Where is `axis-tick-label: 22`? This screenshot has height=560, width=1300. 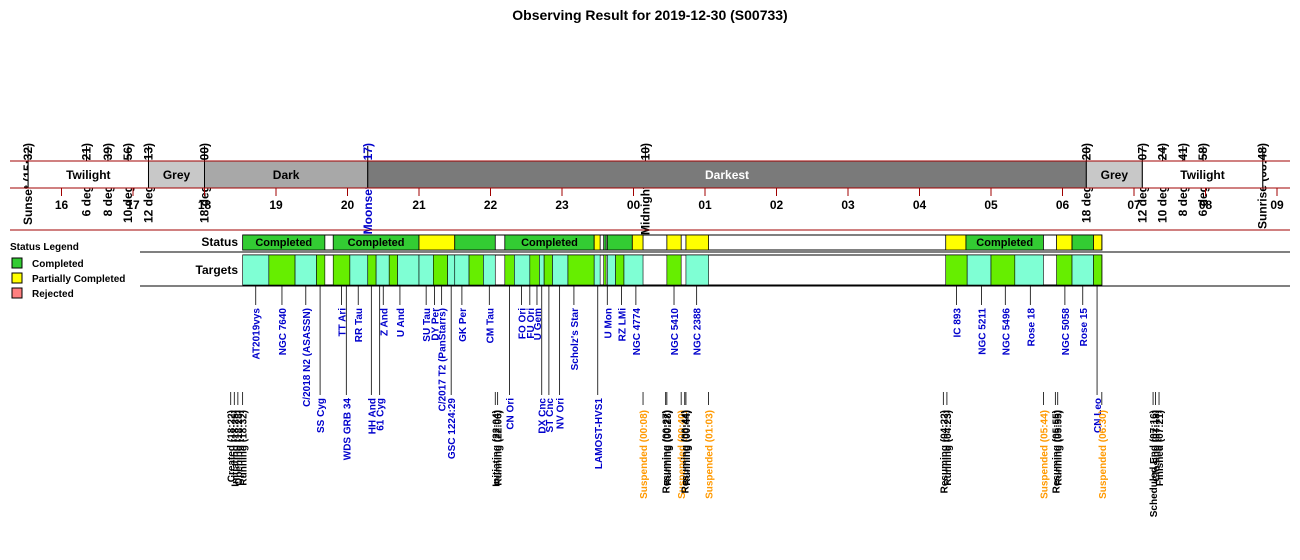 axis-tick-label: 22 is located at coordinates (491, 205).